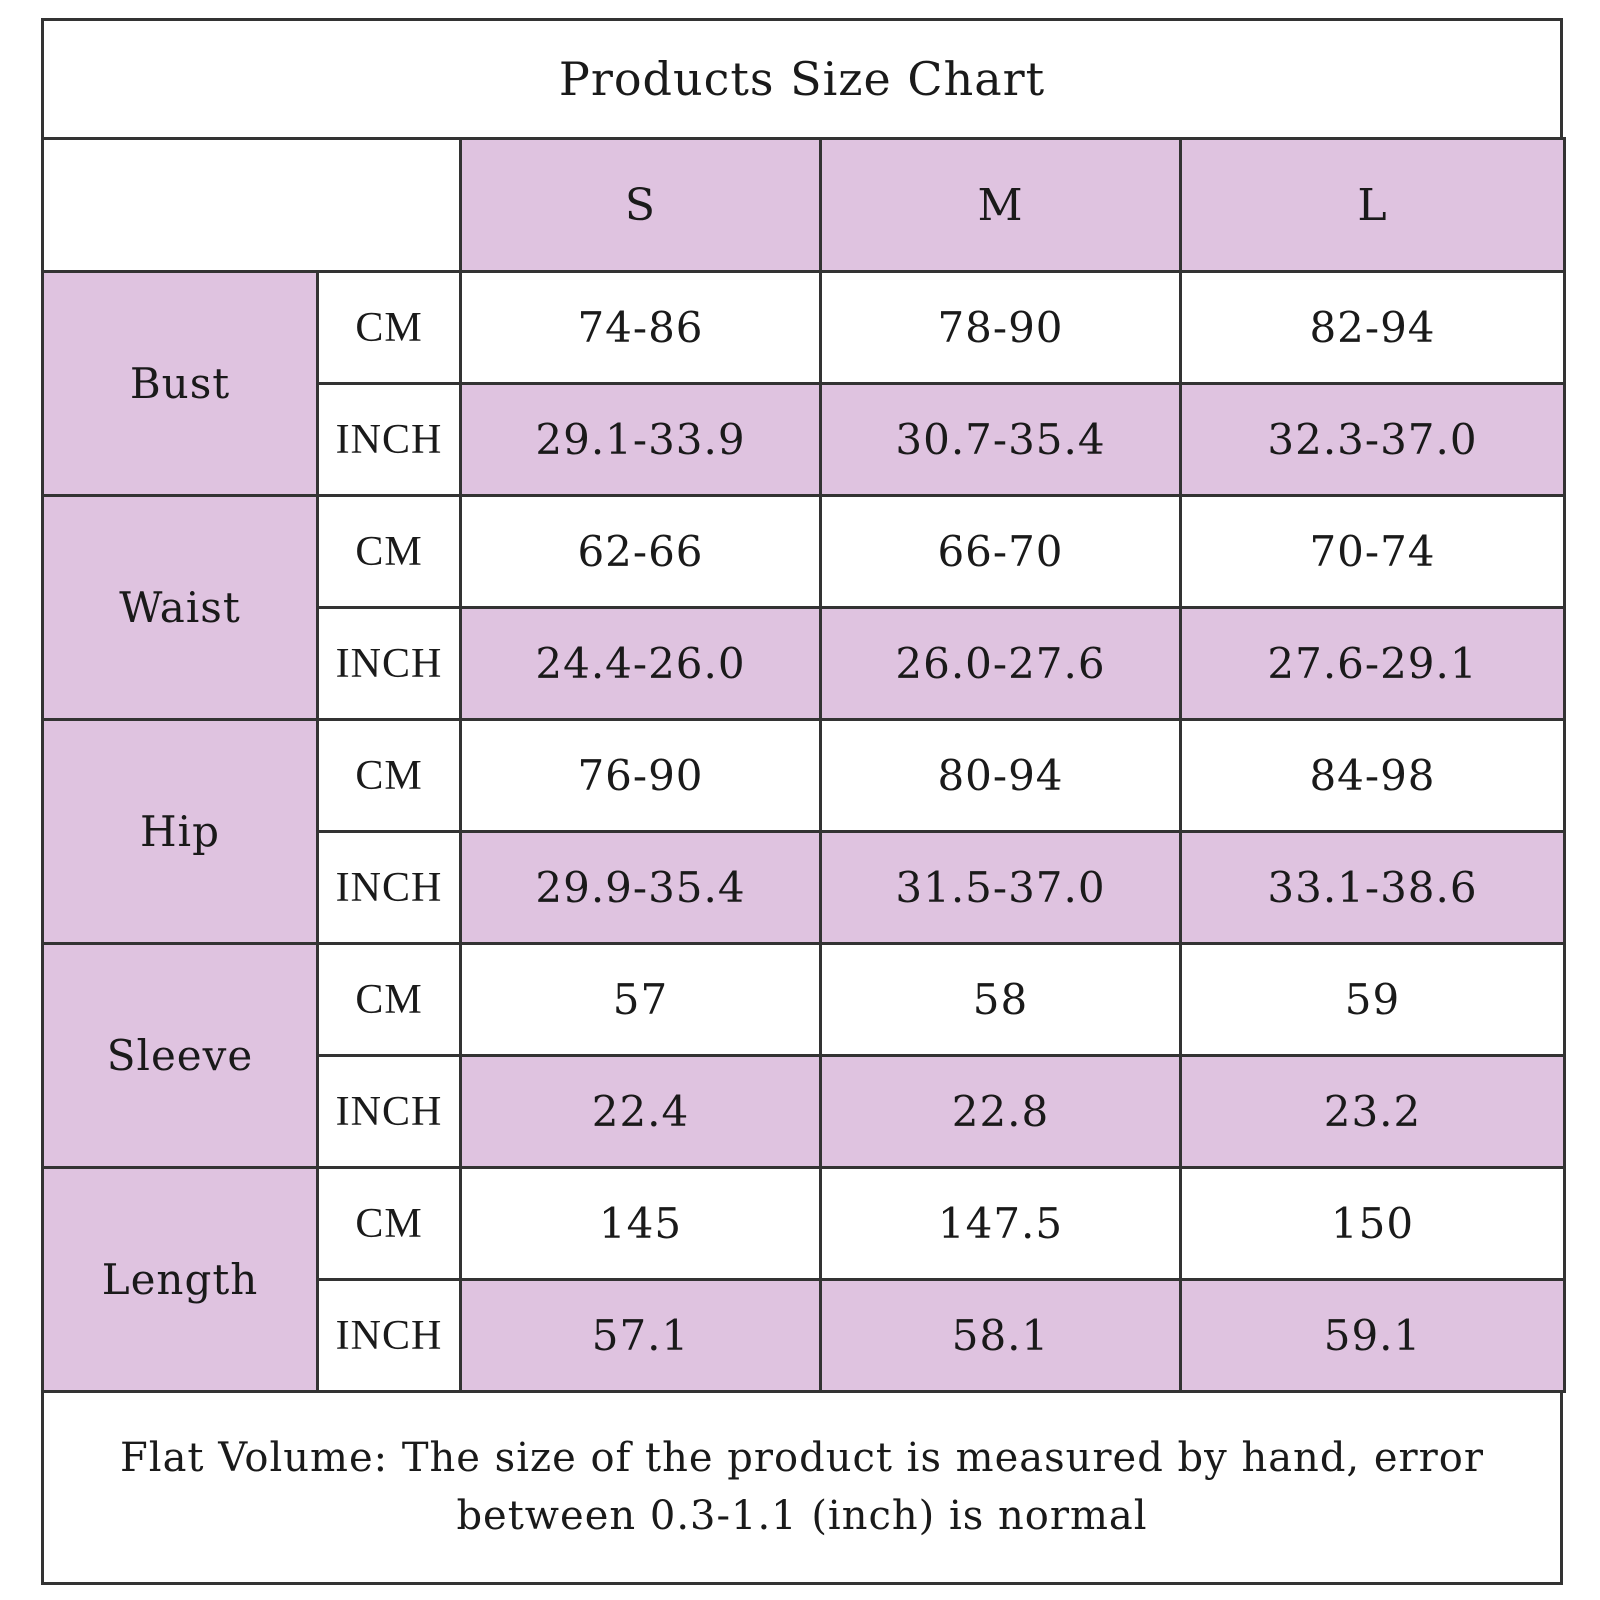  Describe the element at coordinates (640, 663) in the screenshot. I see `value-cell: 24.4-26.0` at that location.